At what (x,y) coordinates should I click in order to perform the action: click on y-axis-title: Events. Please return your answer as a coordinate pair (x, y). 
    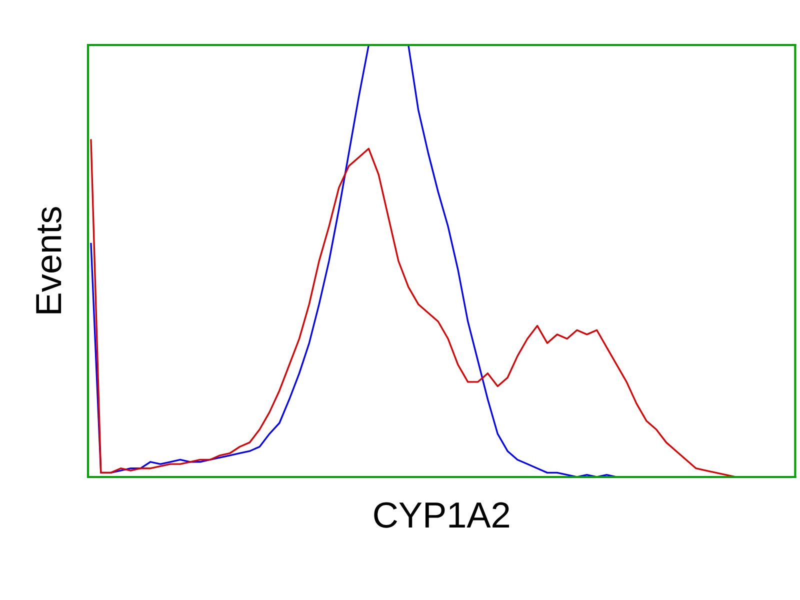
    Looking at the image, I should click on (49, 260).